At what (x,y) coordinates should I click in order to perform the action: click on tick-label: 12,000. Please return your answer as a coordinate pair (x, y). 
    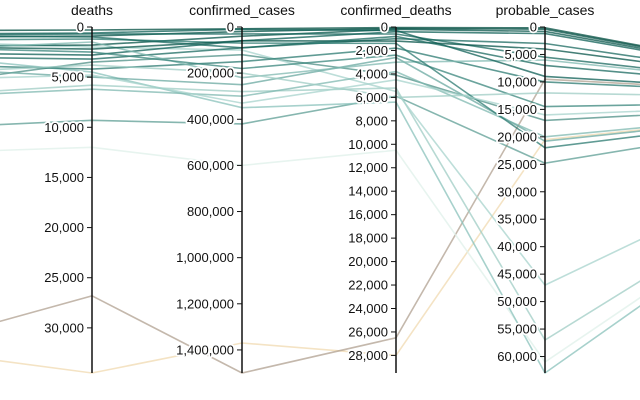
    Looking at the image, I should click on (368, 167).